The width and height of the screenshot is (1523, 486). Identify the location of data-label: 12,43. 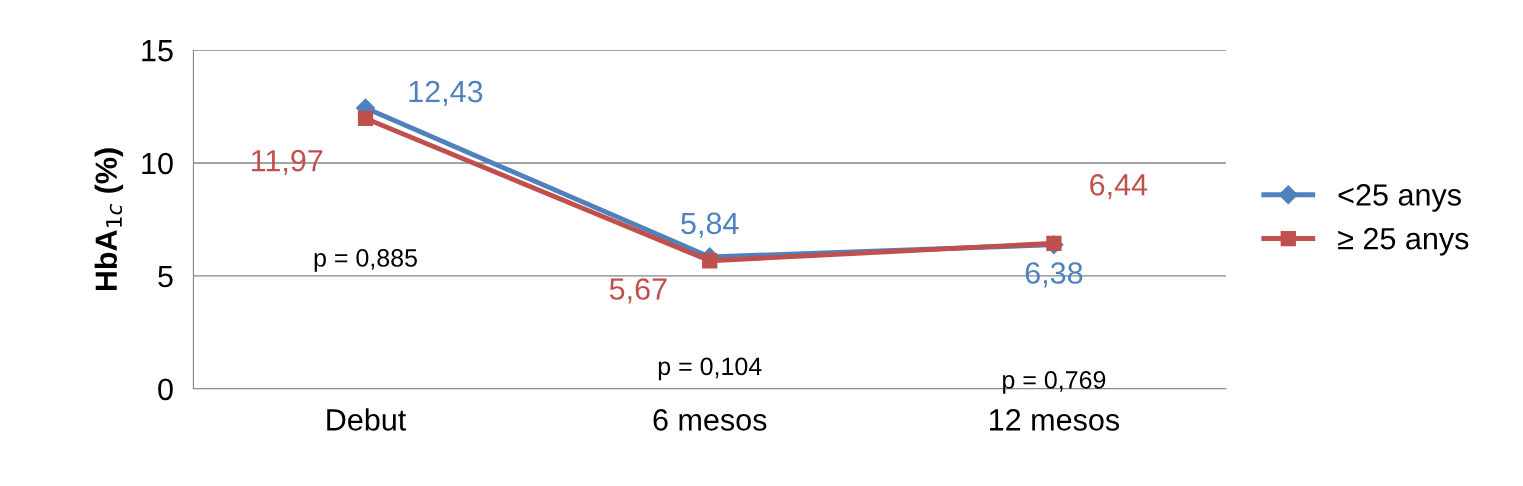
(446, 93).